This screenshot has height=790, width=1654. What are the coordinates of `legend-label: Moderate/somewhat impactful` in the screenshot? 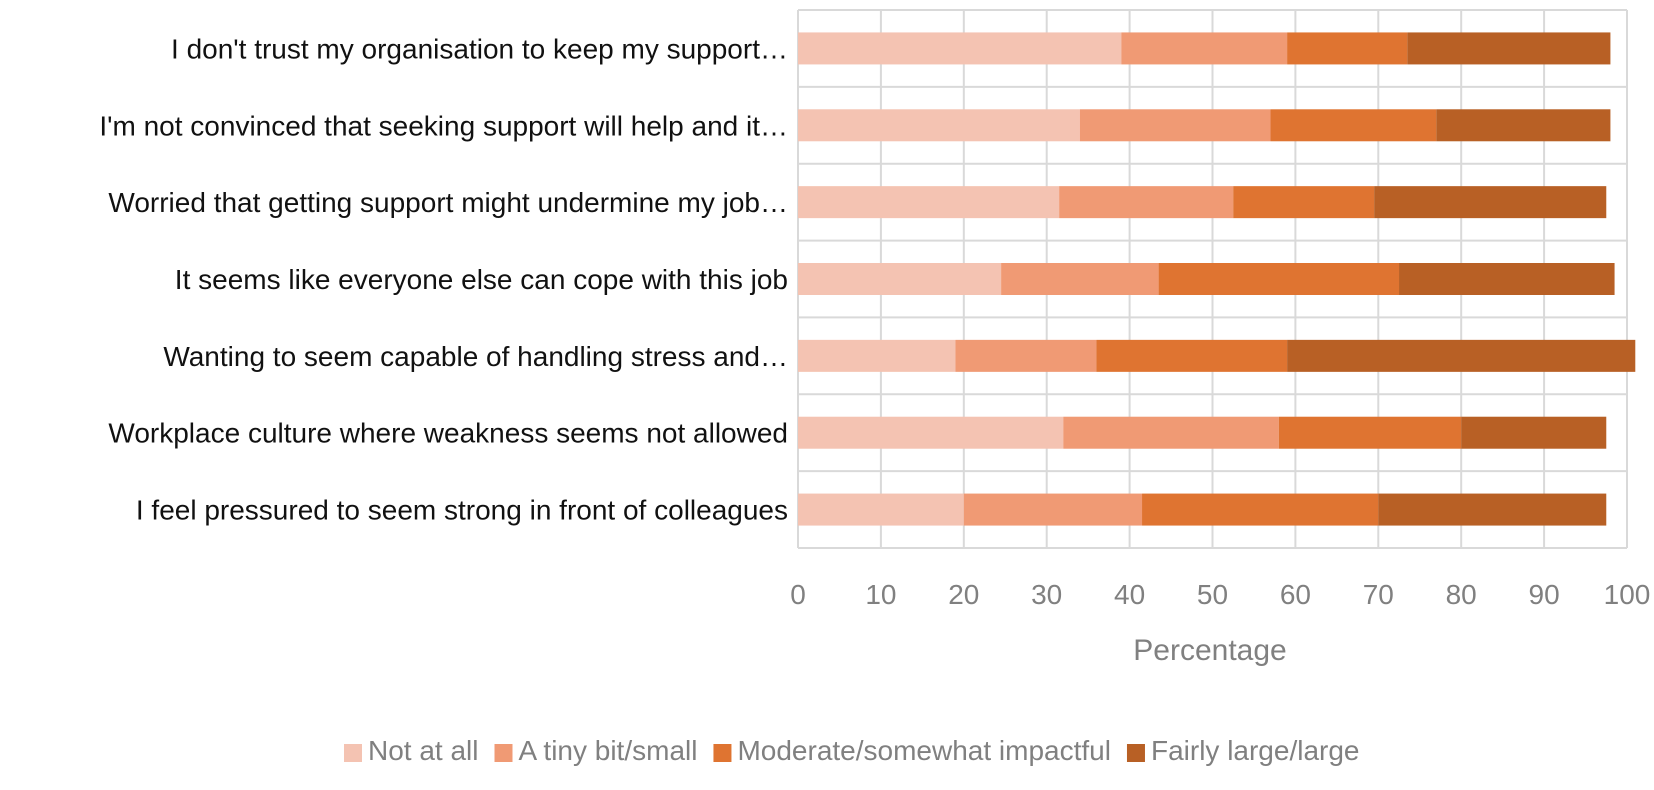 It's located at (924, 750).